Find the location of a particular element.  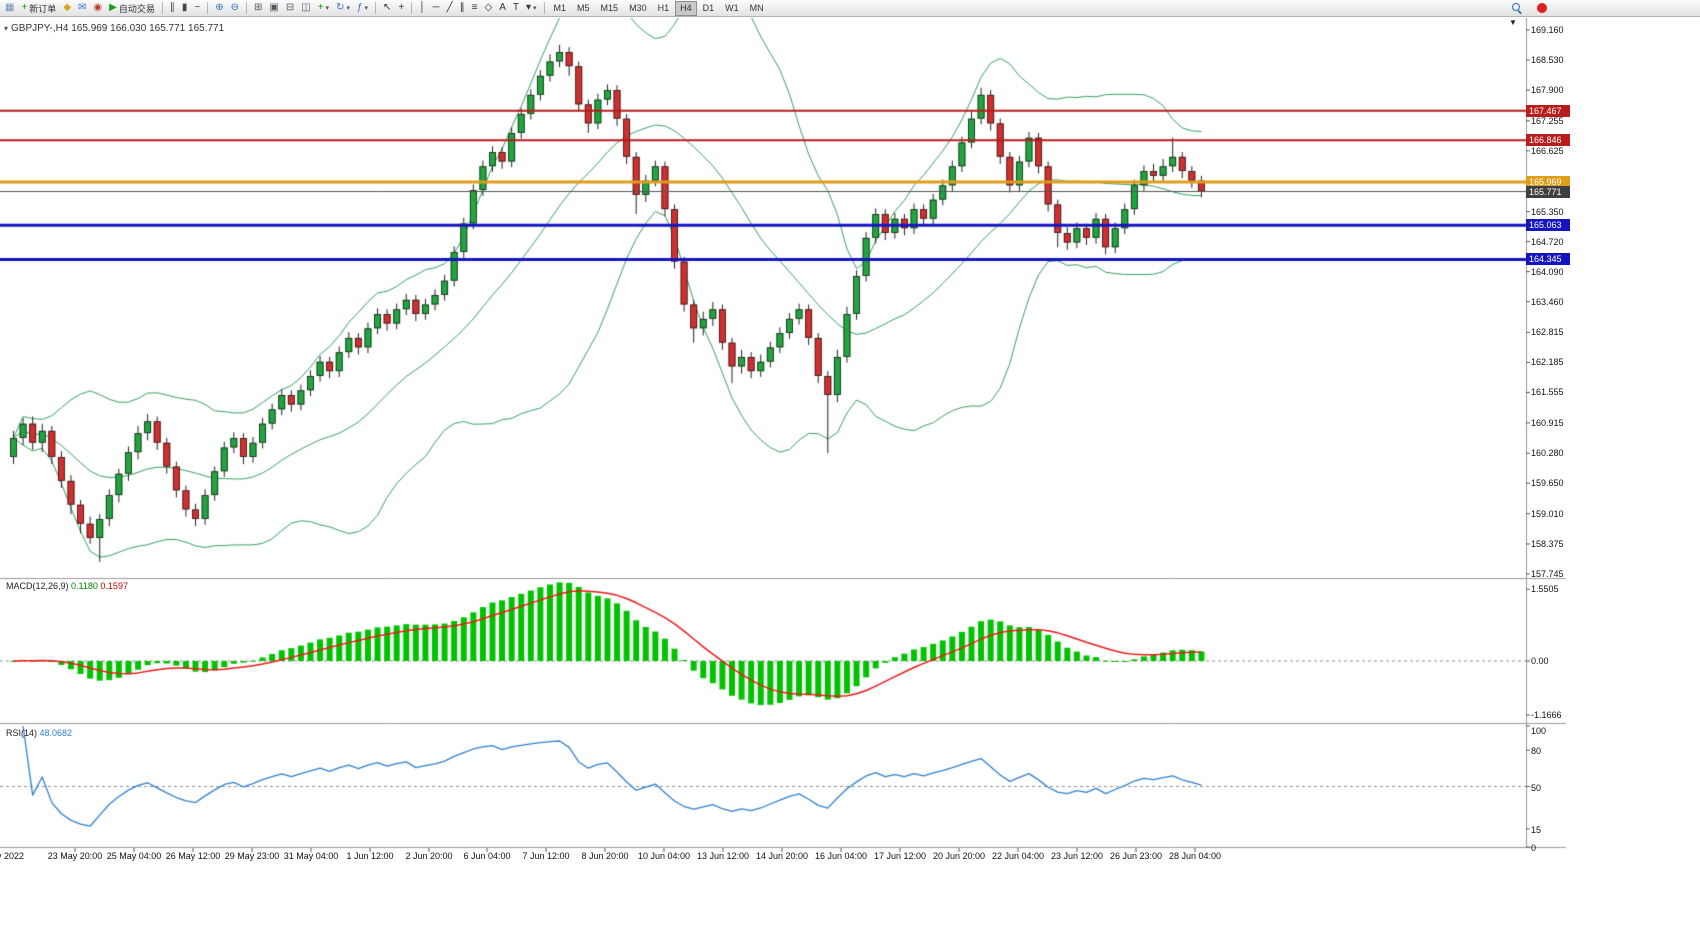

timeframe-h1: H1 is located at coordinates (663, 7).